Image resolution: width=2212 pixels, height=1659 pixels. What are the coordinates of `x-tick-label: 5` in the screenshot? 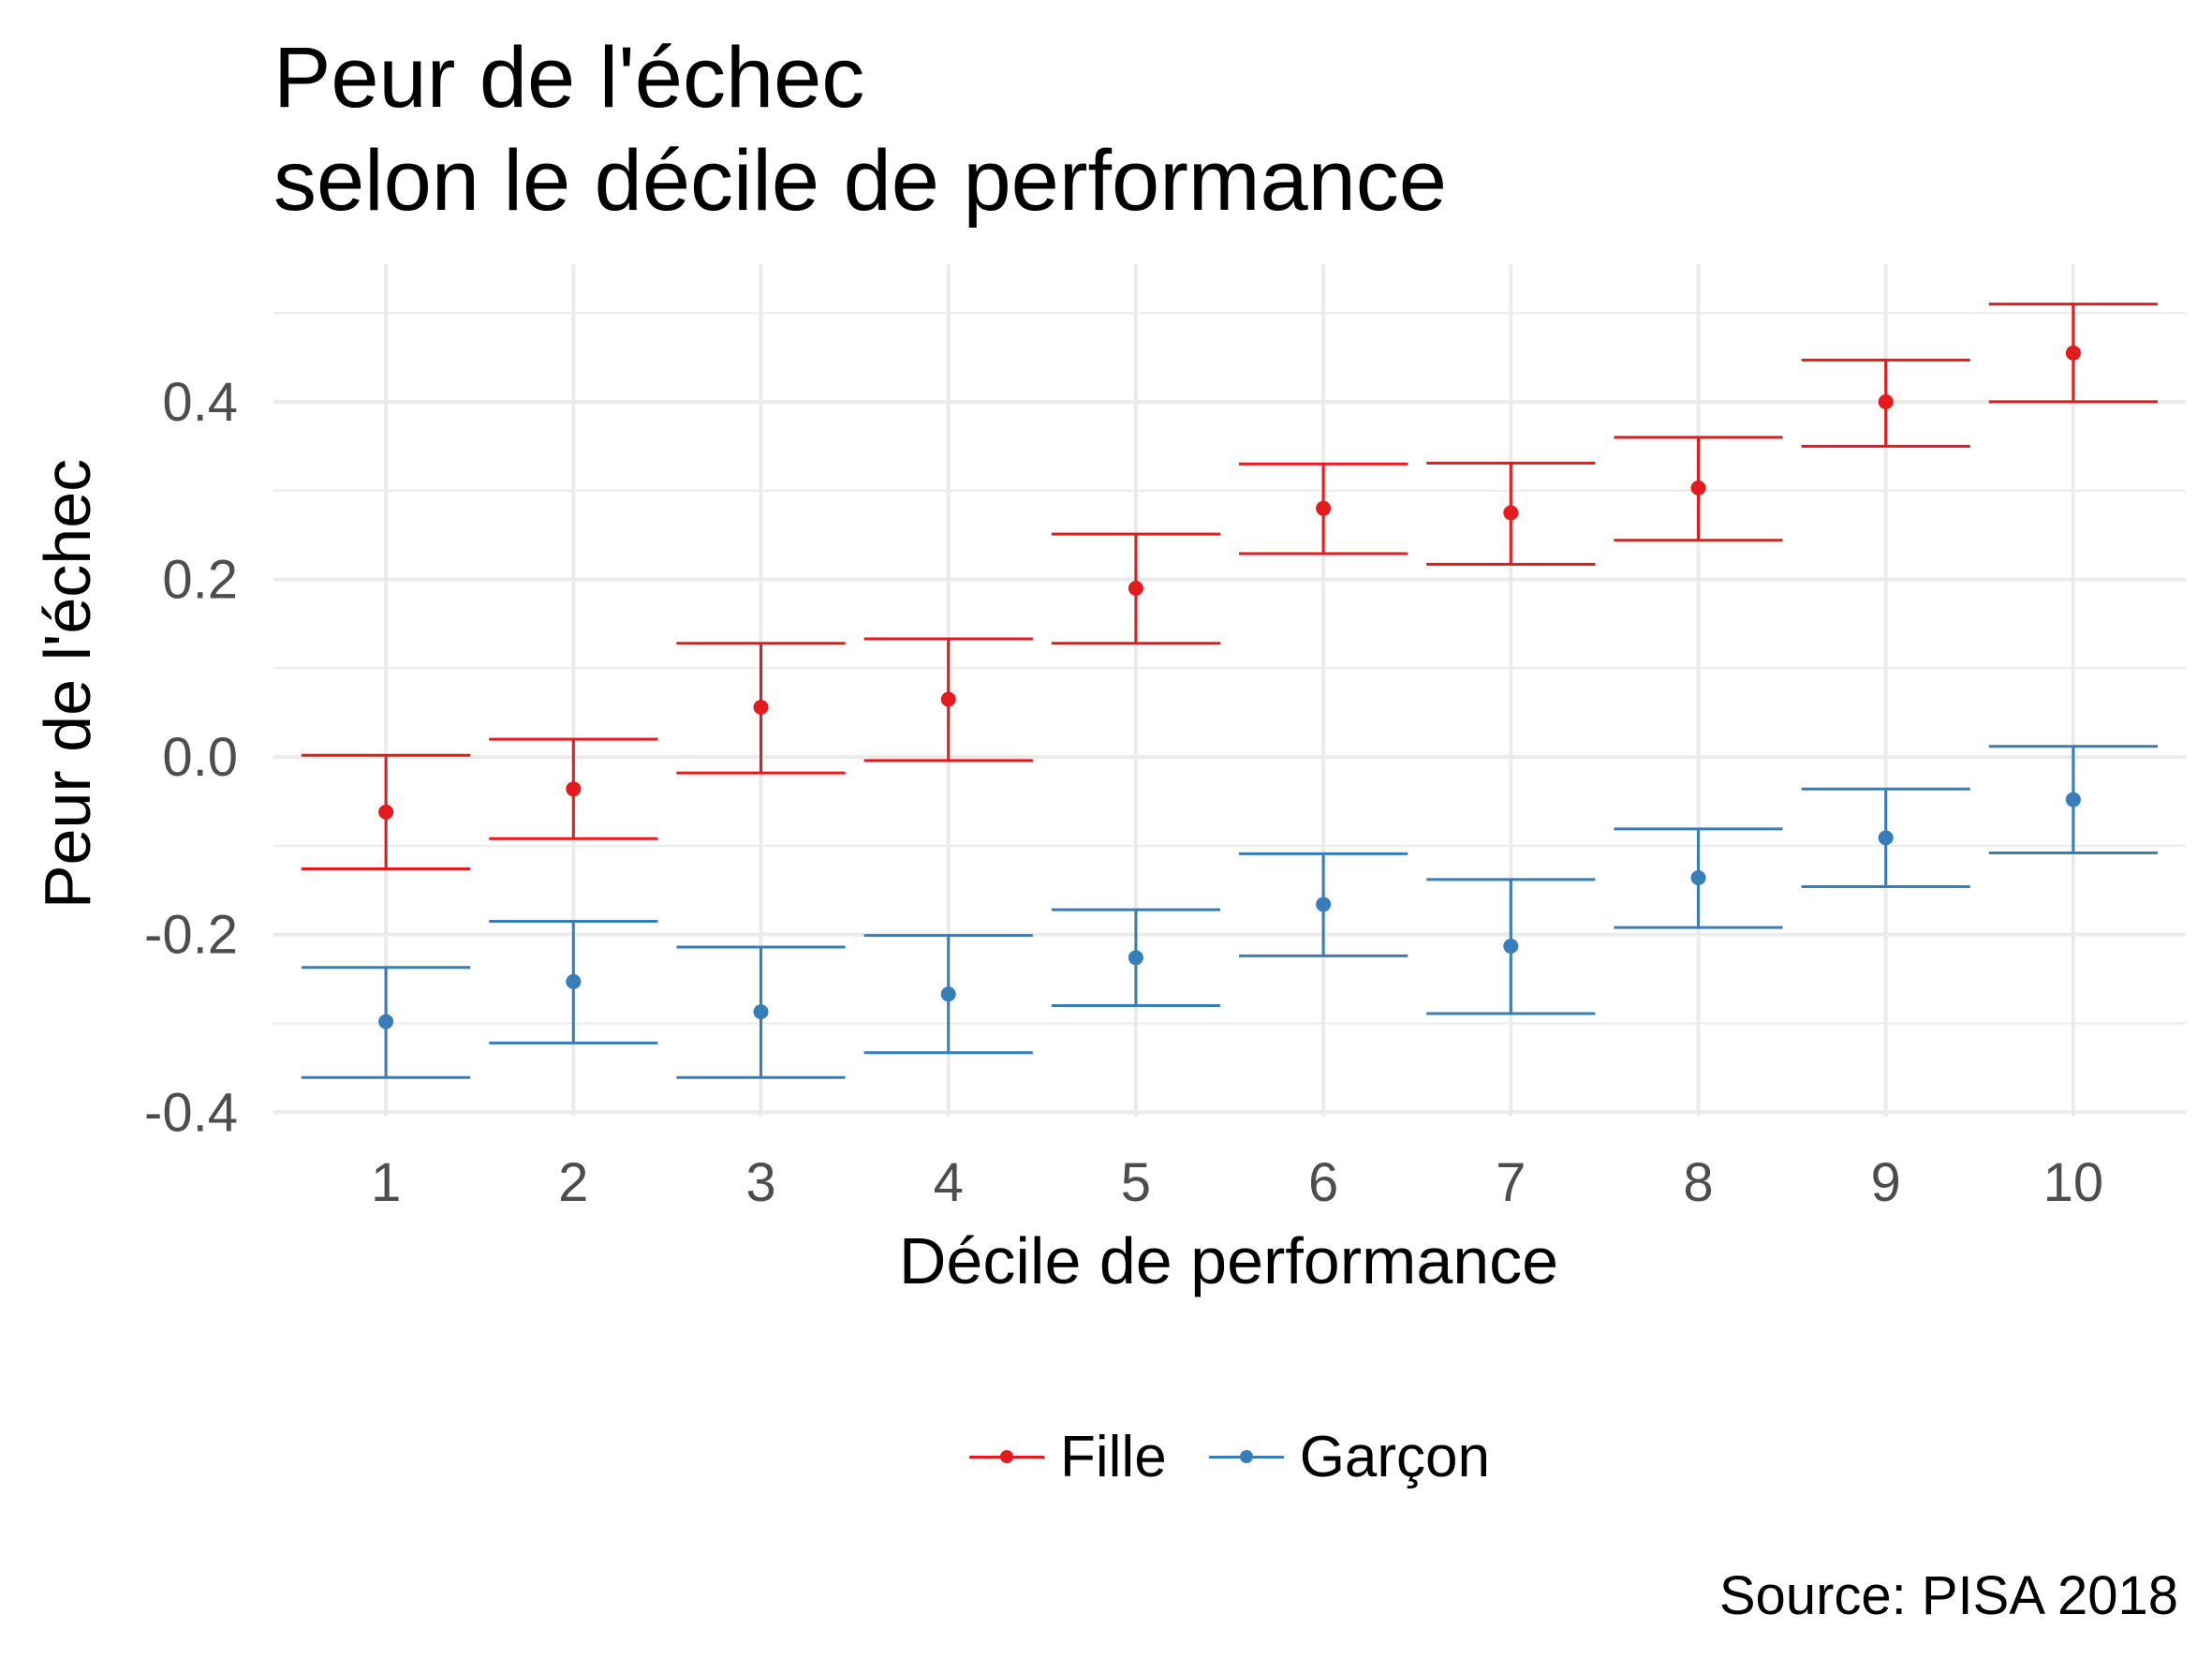 It's located at (1136, 1182).